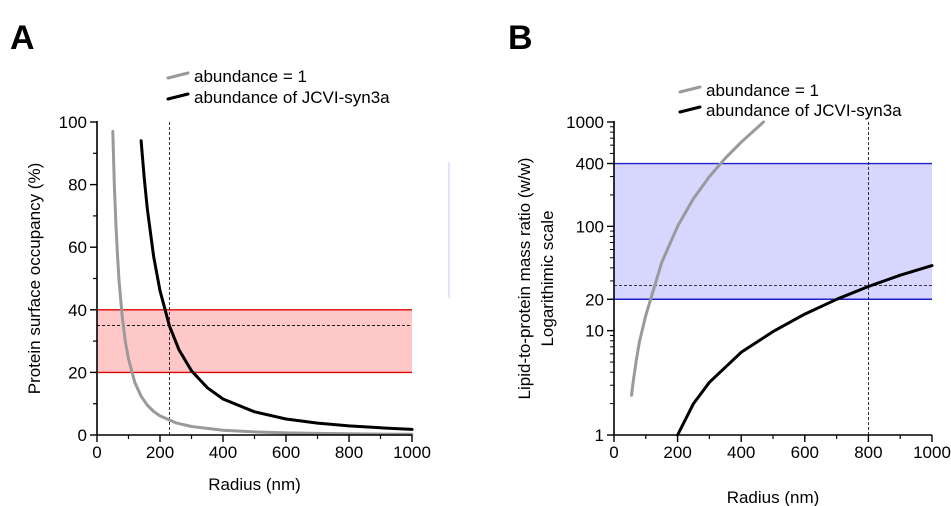 This screenshot has width=951, height=506. I want to click on y-tick-label: 10, so click(594, 331).